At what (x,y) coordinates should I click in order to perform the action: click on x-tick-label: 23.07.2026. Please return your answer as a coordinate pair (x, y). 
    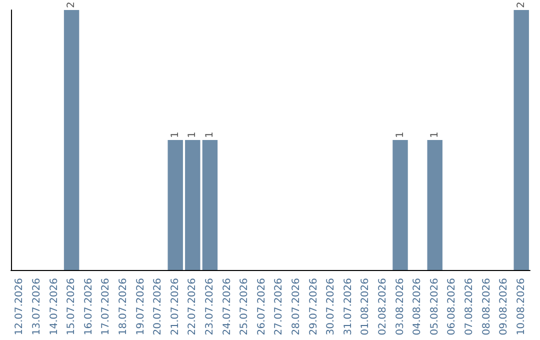
    Looking at the image, I should click on (210, 307).